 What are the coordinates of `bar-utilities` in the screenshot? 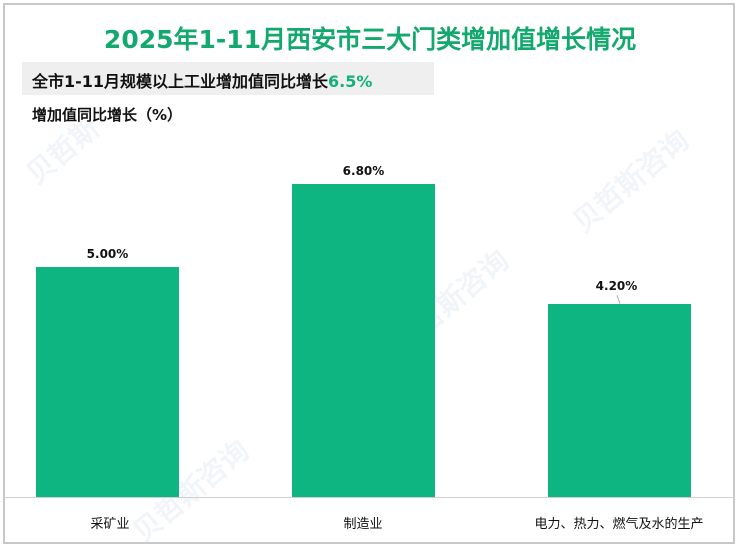 It's located at (619, 400).